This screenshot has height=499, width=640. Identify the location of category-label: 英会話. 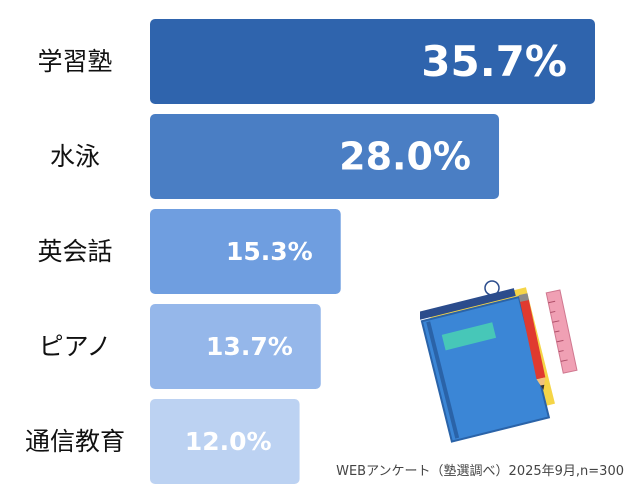
(74, 251).